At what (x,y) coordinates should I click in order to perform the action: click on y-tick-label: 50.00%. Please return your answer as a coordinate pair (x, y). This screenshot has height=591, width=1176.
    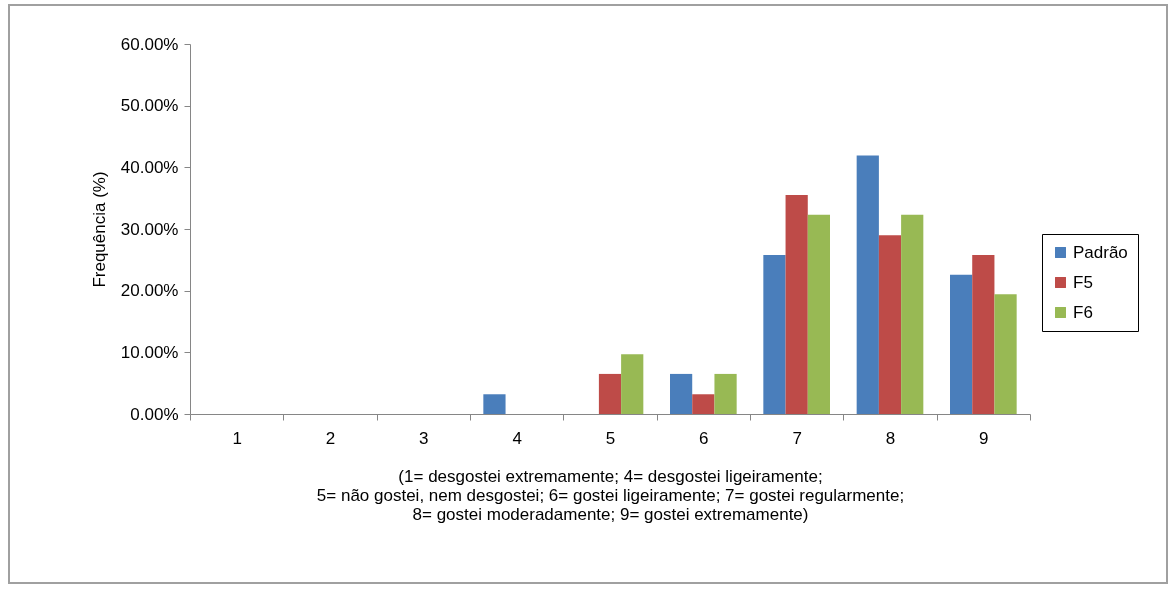
    Looking at the image, I should click on (149, 106).